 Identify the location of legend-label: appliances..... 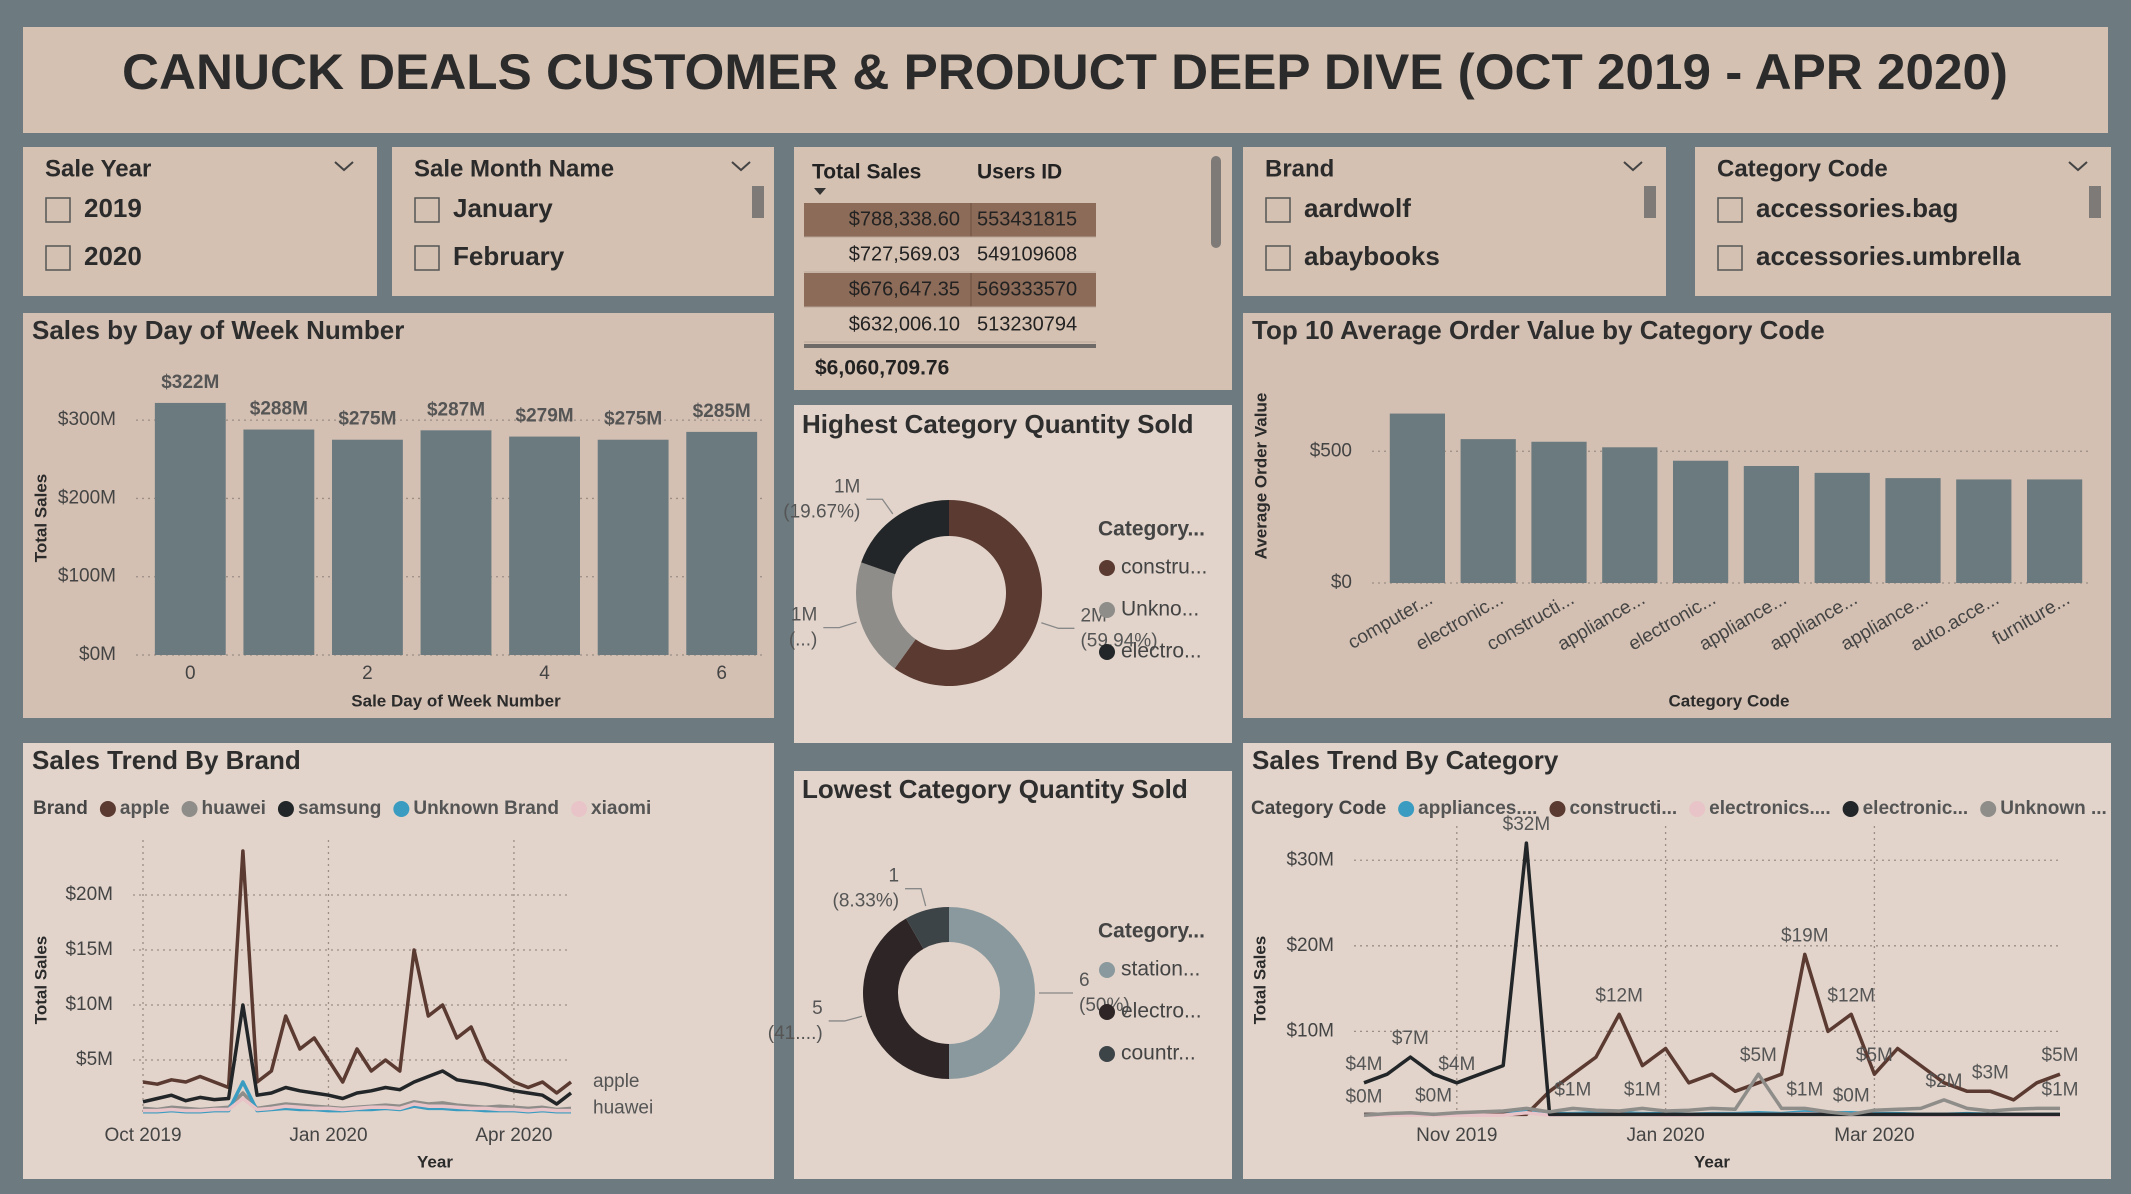
(1477, 808).